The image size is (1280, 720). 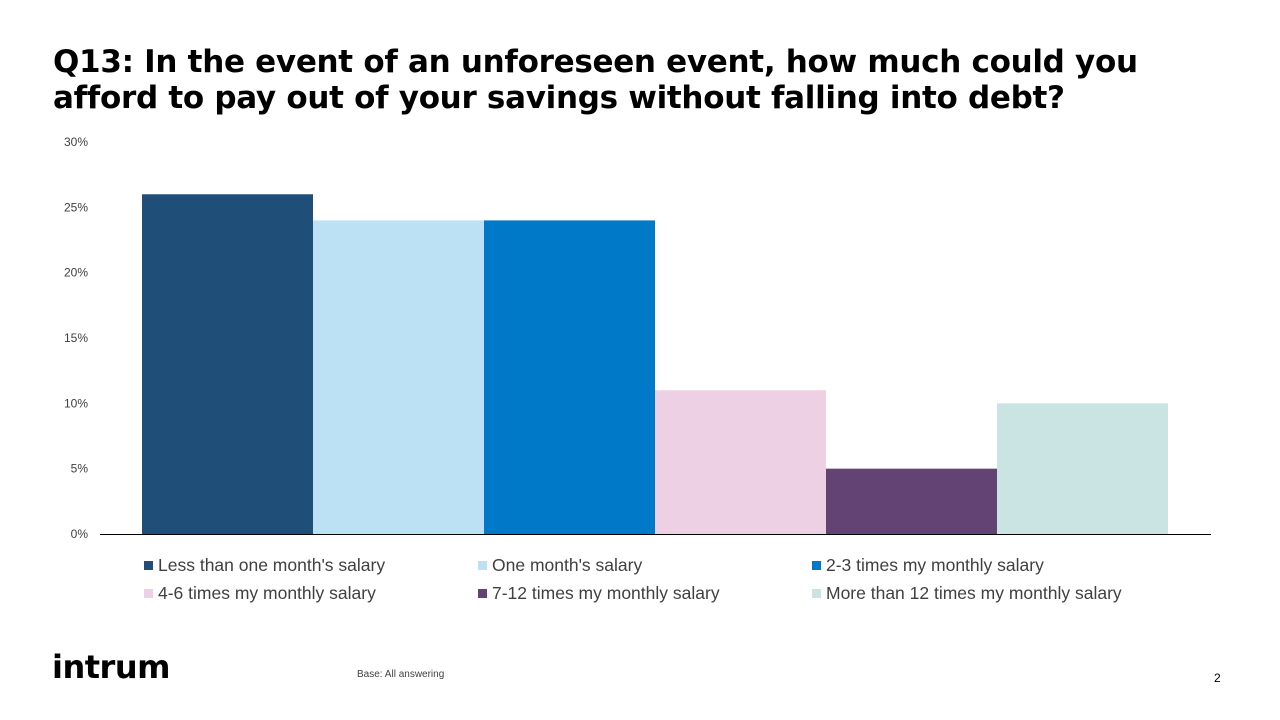 I want to click on y-tick-label: 30%, so click(x=76, y=142).